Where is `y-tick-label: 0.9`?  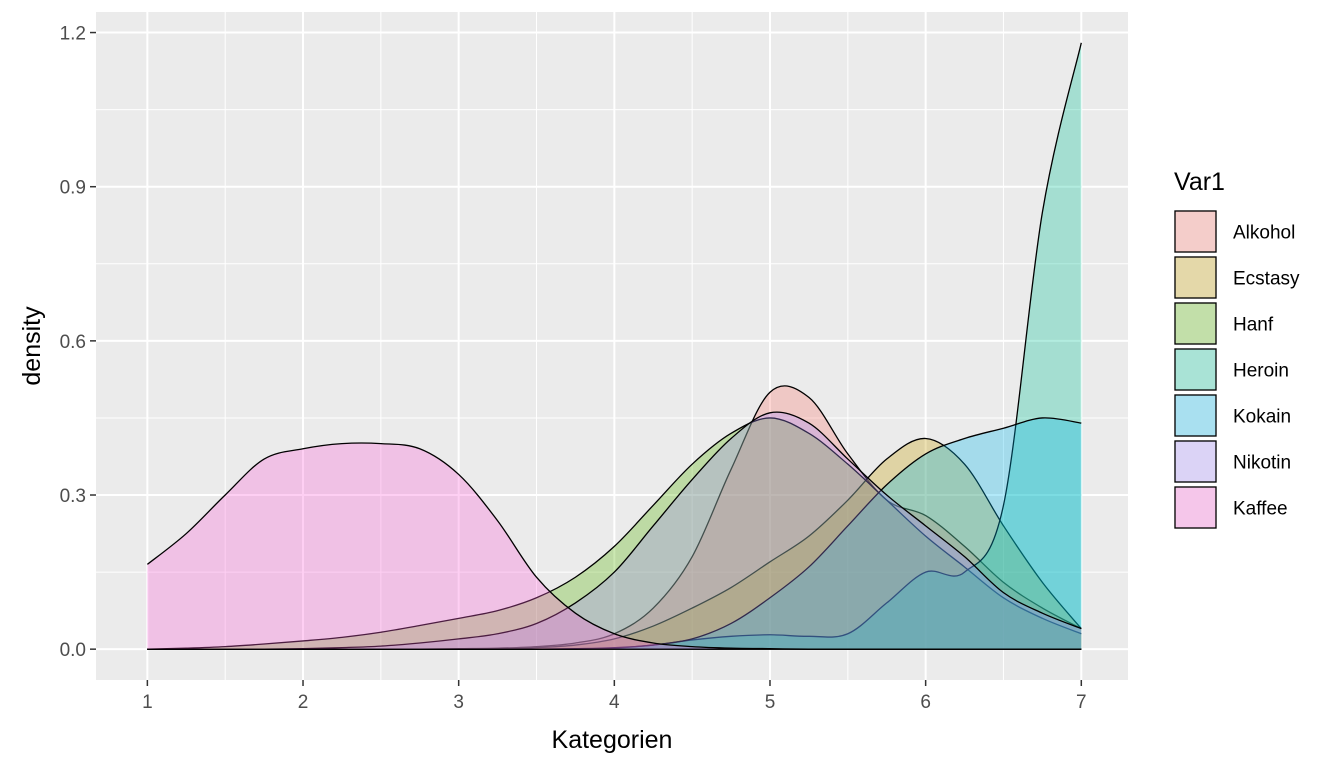 y-tick-label: 0.9 is located at coordinates (73, 188).